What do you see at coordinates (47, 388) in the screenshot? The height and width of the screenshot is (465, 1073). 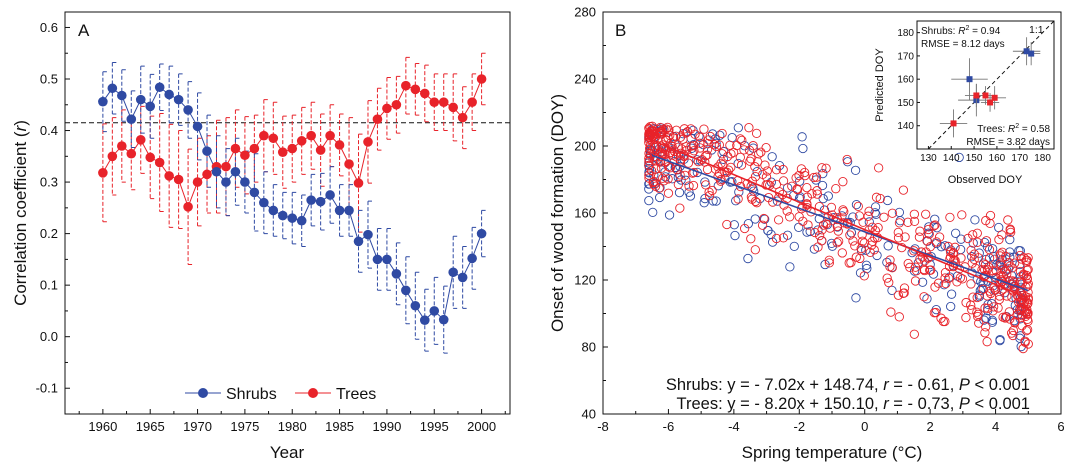 I see `y-tick-label: -0.1` at bounding box center [47, 388].